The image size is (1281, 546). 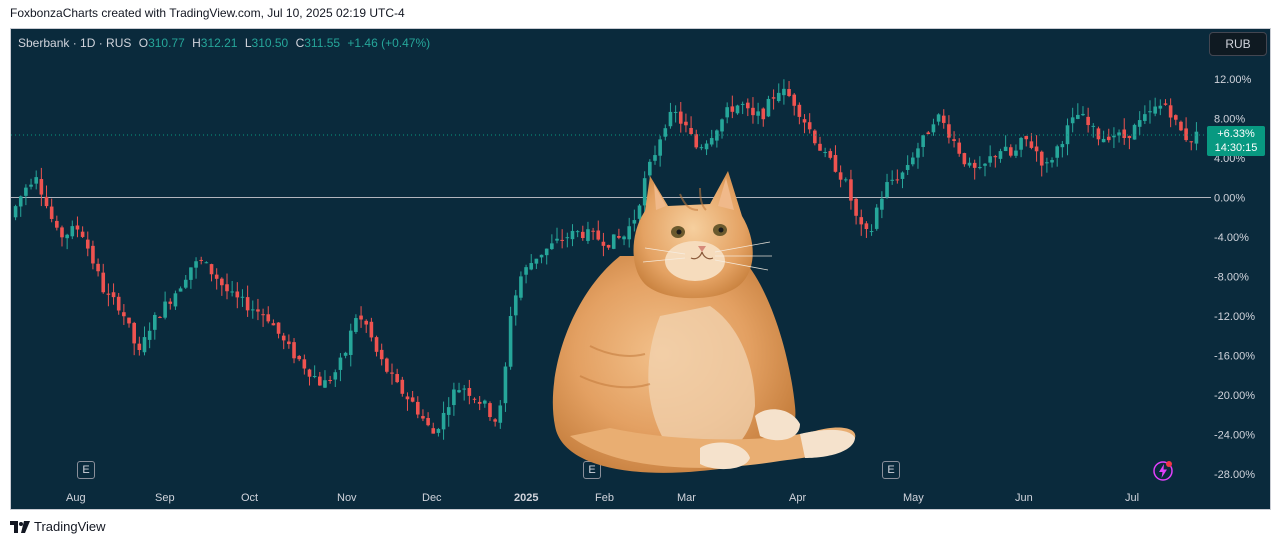 What do you see at coordinates (1234, 317) in the screenshot?
I see `y-tick-label: -12.00%` at bounding box center [1234, 317].